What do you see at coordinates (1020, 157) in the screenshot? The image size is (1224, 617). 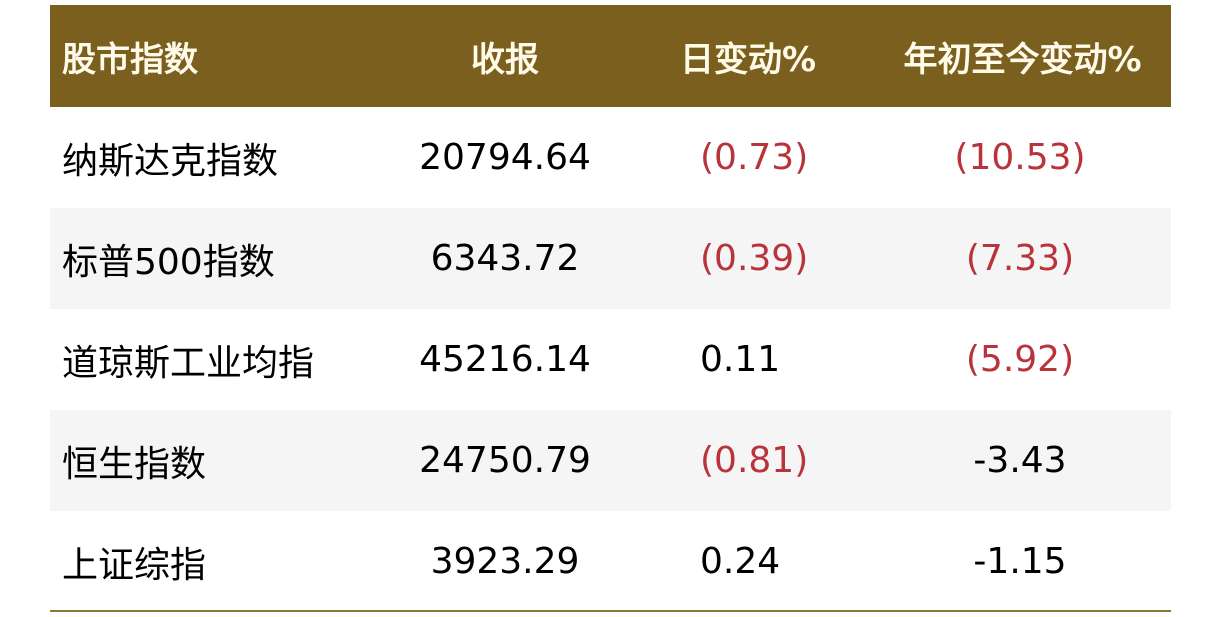 I see `ytd-change: (10.53)` at bounding box center [1020, 157].